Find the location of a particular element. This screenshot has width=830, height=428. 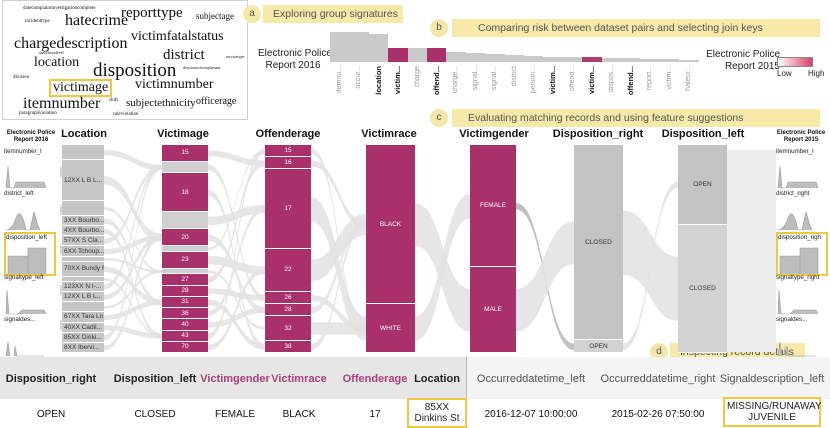

axis-segment: 70 is located at coordinates (185, 347).